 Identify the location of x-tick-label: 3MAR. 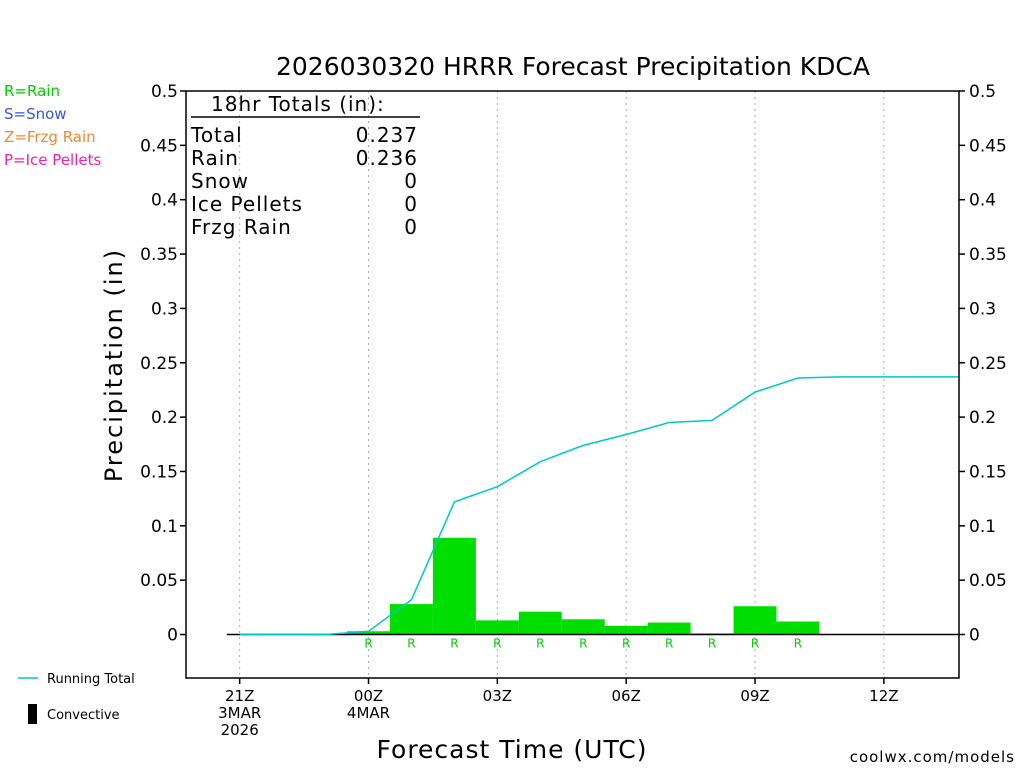
(239, 713).